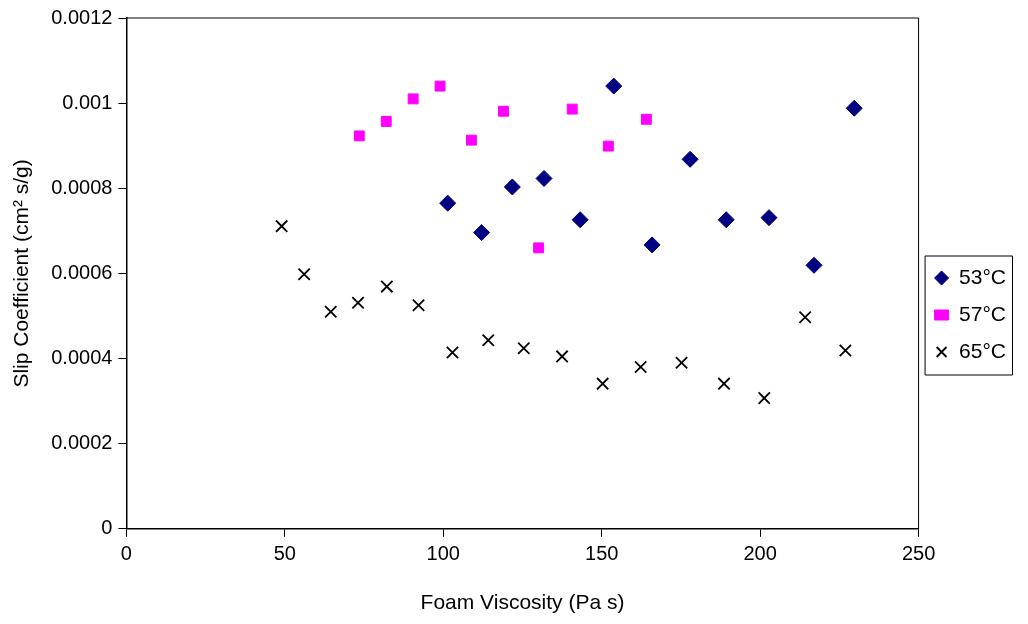 The image size is (1028, 624). Describe the element at coordinates (126, 553) in the screenshot. I see `x-tick-label: 0` at that location.